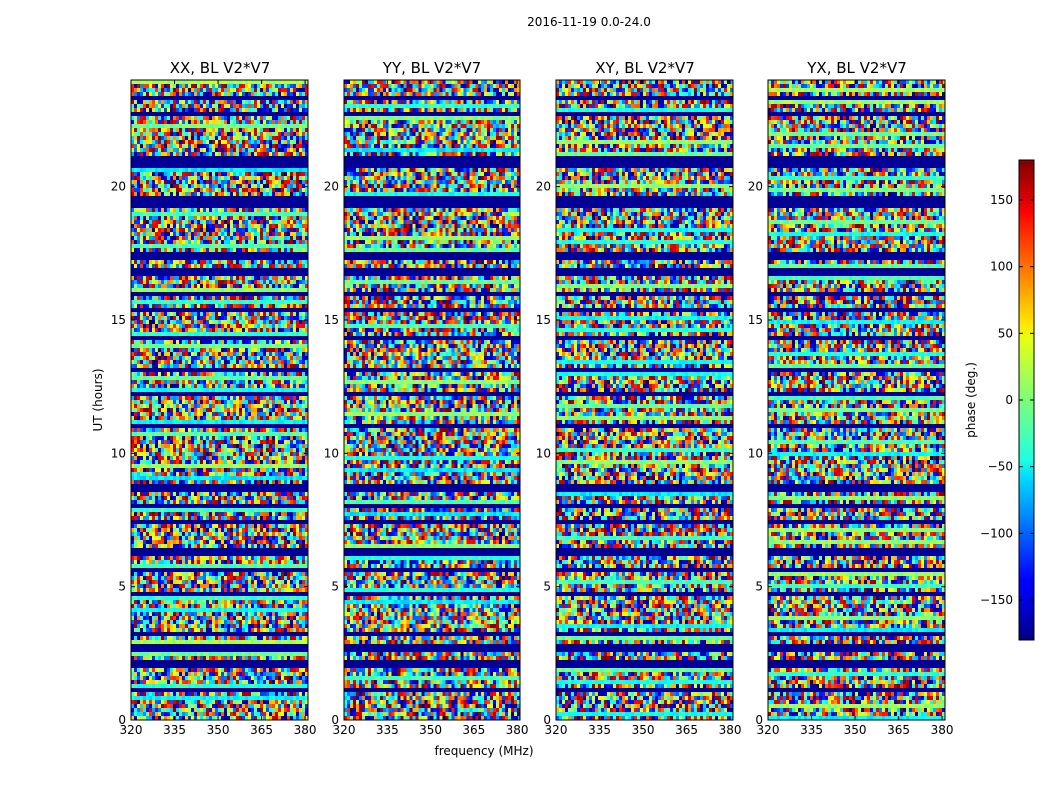 The image size is (1050, 800). I want to click on y-ticks-1: 0 5 10 15 20, so click(422, 453).